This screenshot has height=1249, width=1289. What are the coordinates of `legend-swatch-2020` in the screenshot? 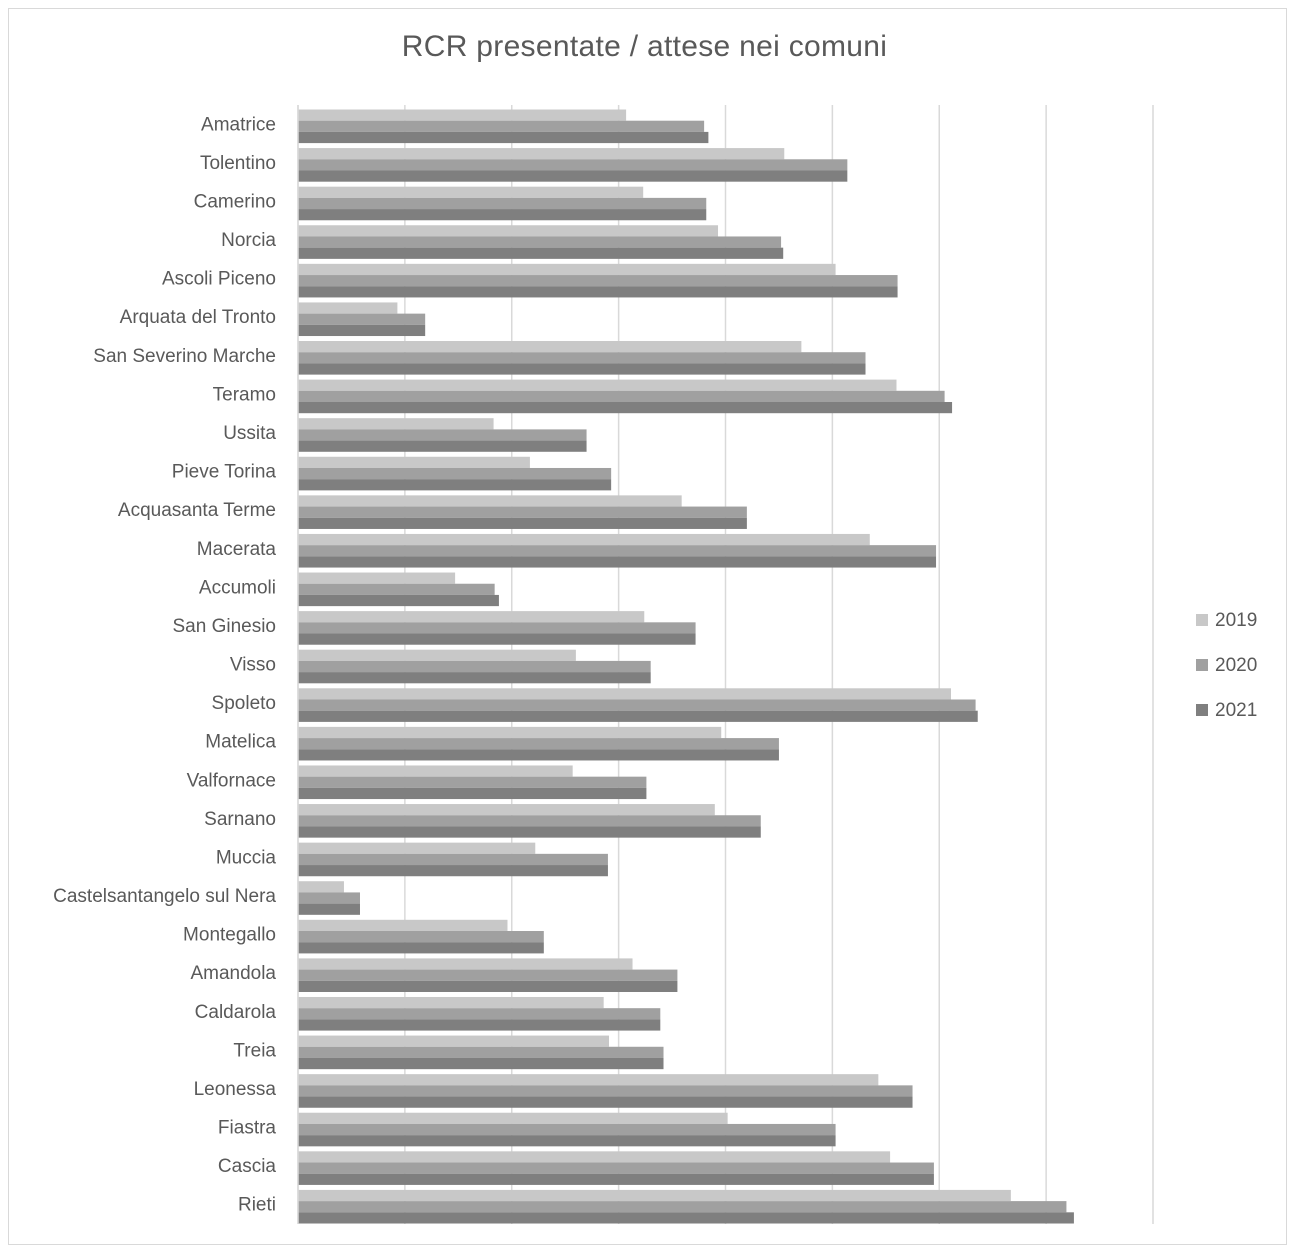 It's located at (1202, 665).